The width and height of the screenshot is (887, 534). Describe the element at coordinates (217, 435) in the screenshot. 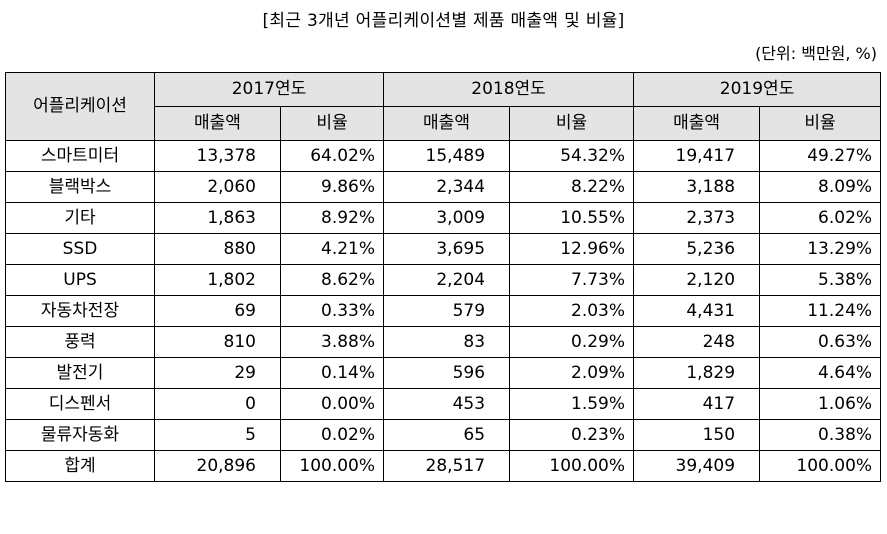

I see `sales-cell: 5` at that location.